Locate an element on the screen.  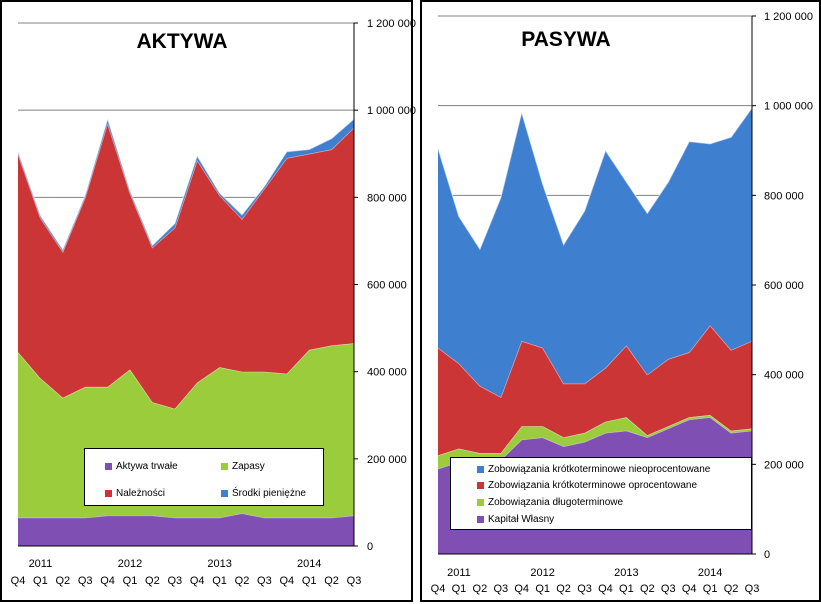
legend-label: Zapasy is located at coordinates (248, 466).